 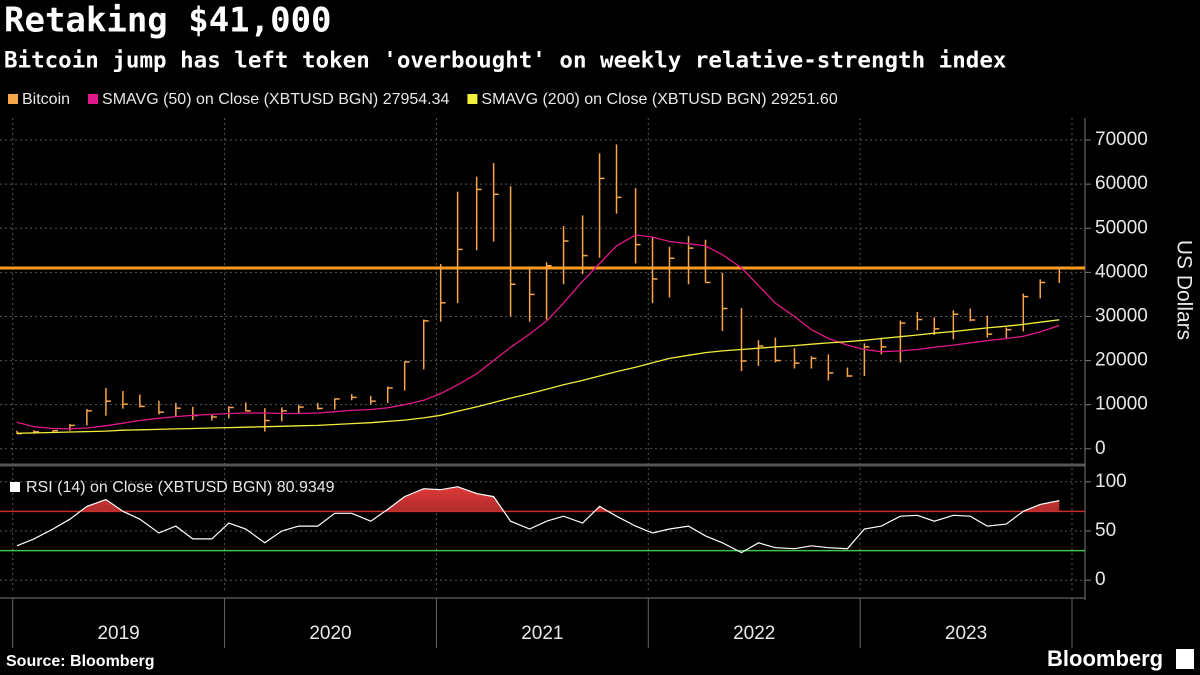 What do you see at coordinates (46, 99) in the screenshot?
I see `legend-label: Bitcoin` at bounding box center [46, 99].